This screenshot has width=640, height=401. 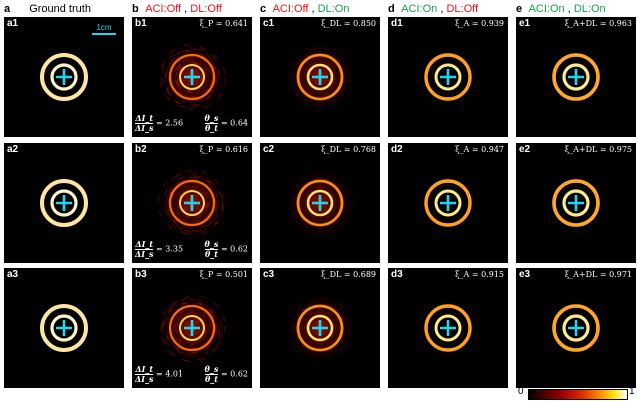 I want to click on scale-bar-label: 1cm, so click(x=104, y=27).